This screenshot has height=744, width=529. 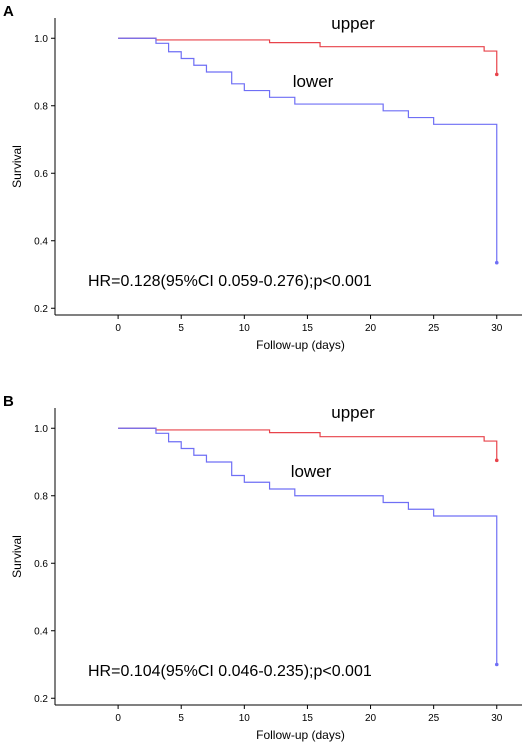 What do you see at coordinates (230, 671) in the screenshot?
I see `hr-annotation: HR=0.104(95%CI 0.046-0.235);p<0.001` at bounding box center [230, 671].